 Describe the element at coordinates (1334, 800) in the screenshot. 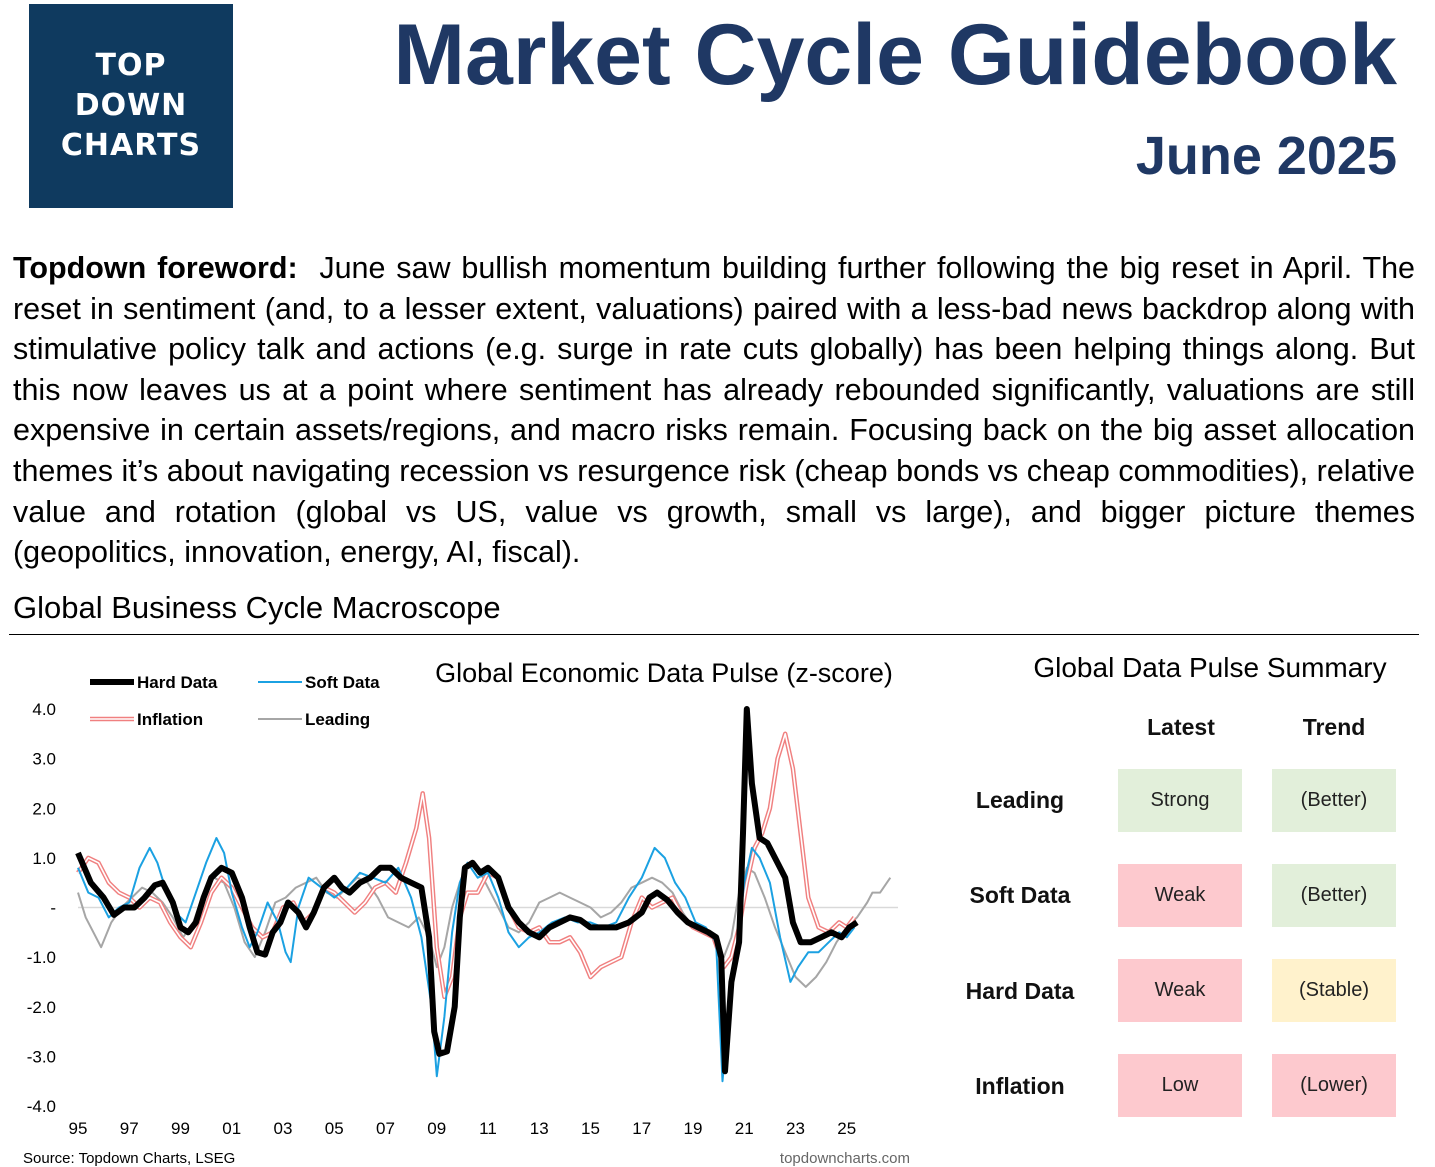

I see `cell-leading-trend: (Better)` at that location.